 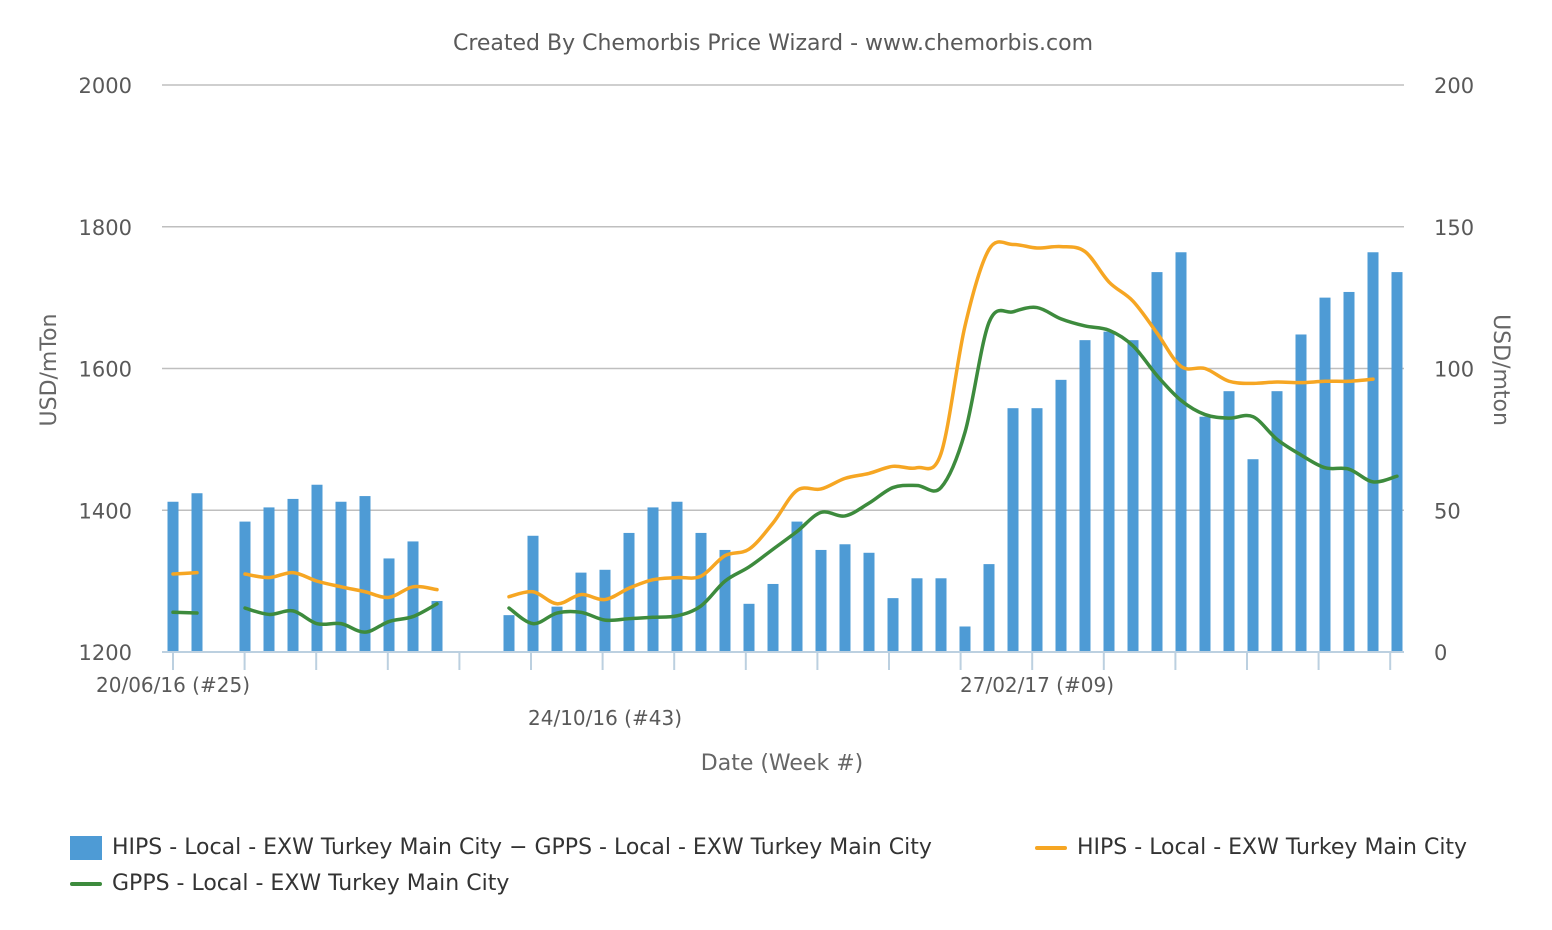 I want to click on y-axis-left-label: USD/mTon, so click(x=49, y=370).